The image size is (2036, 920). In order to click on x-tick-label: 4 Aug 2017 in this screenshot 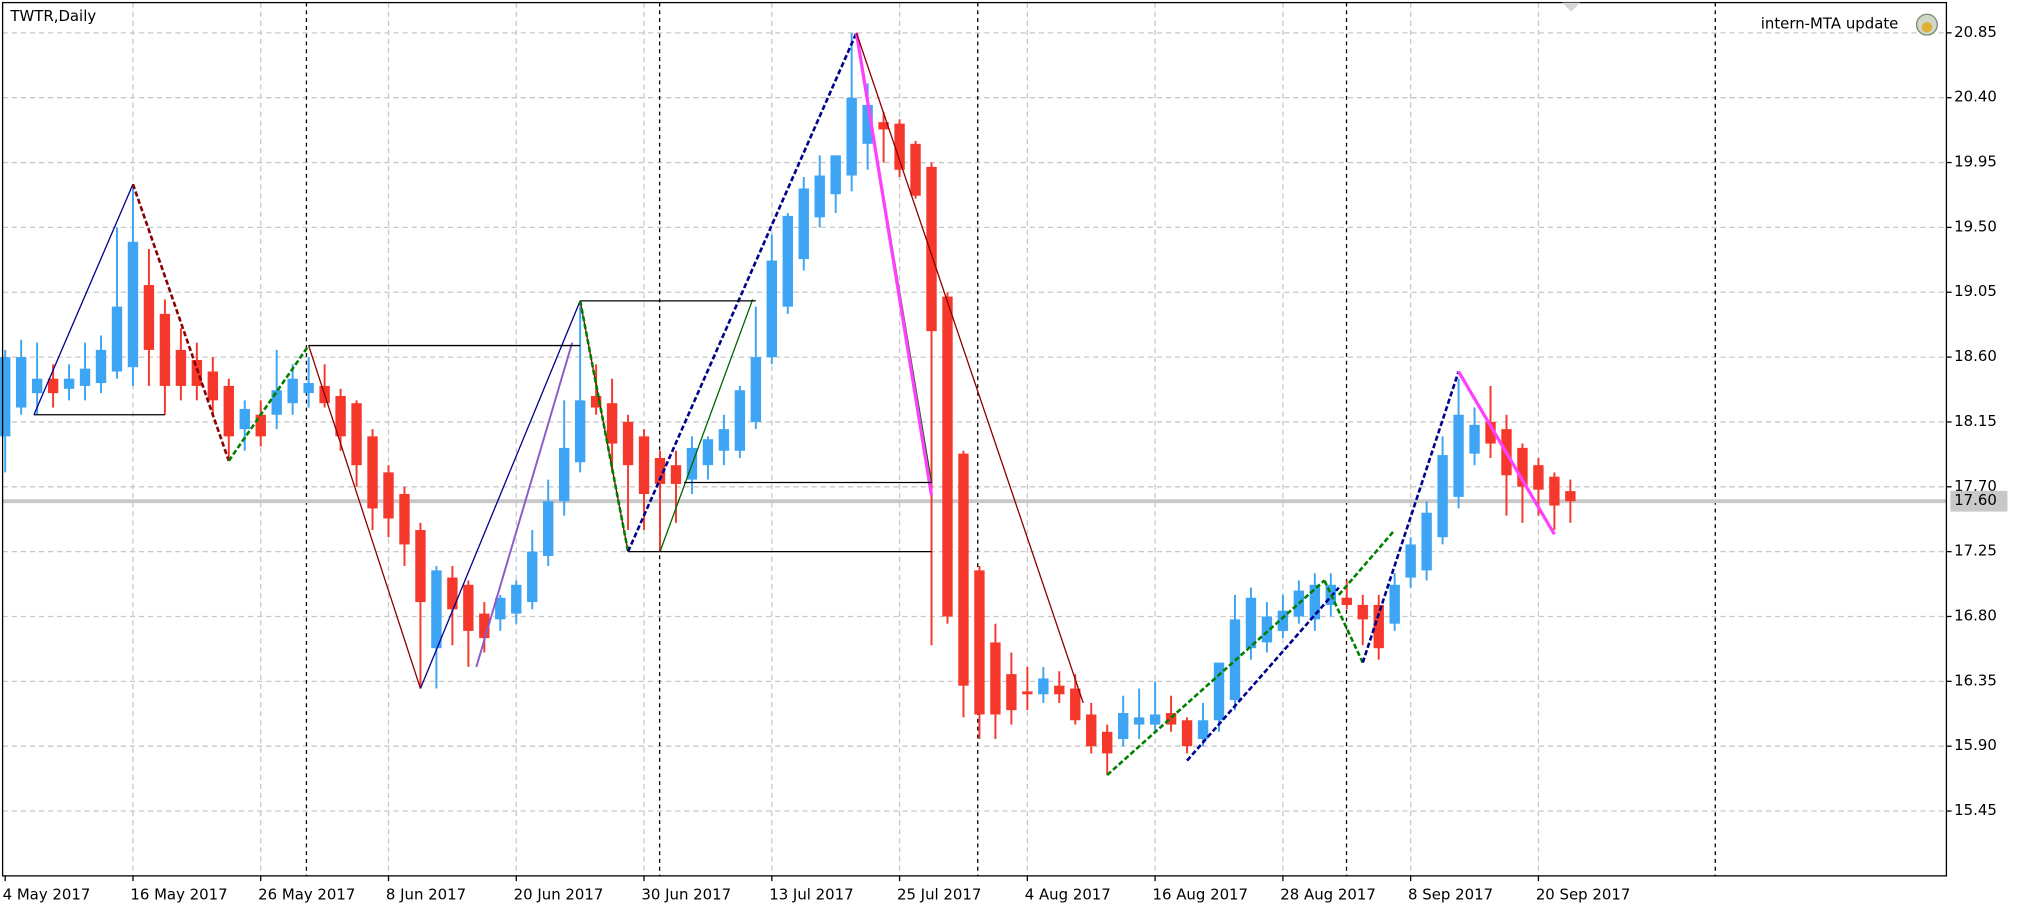, I will do `click(1068, 894)`.